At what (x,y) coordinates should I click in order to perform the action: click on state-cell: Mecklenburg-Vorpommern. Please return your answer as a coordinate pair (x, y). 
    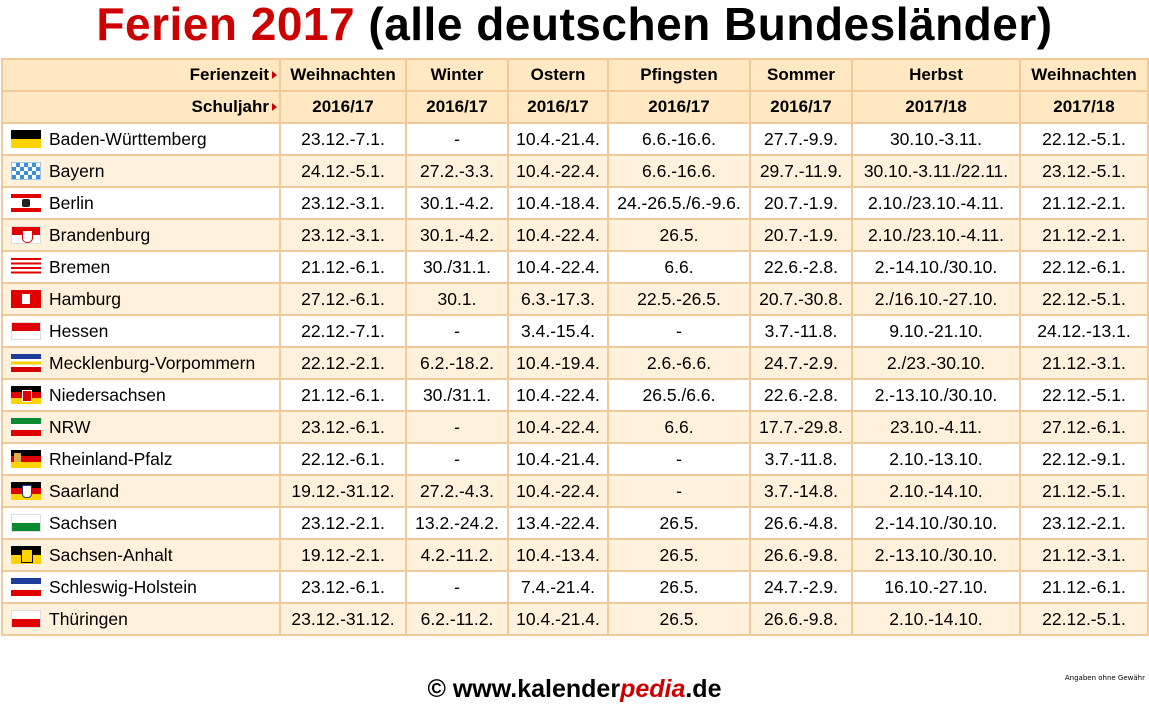
    Looking at the image, I should click on (141, 363).